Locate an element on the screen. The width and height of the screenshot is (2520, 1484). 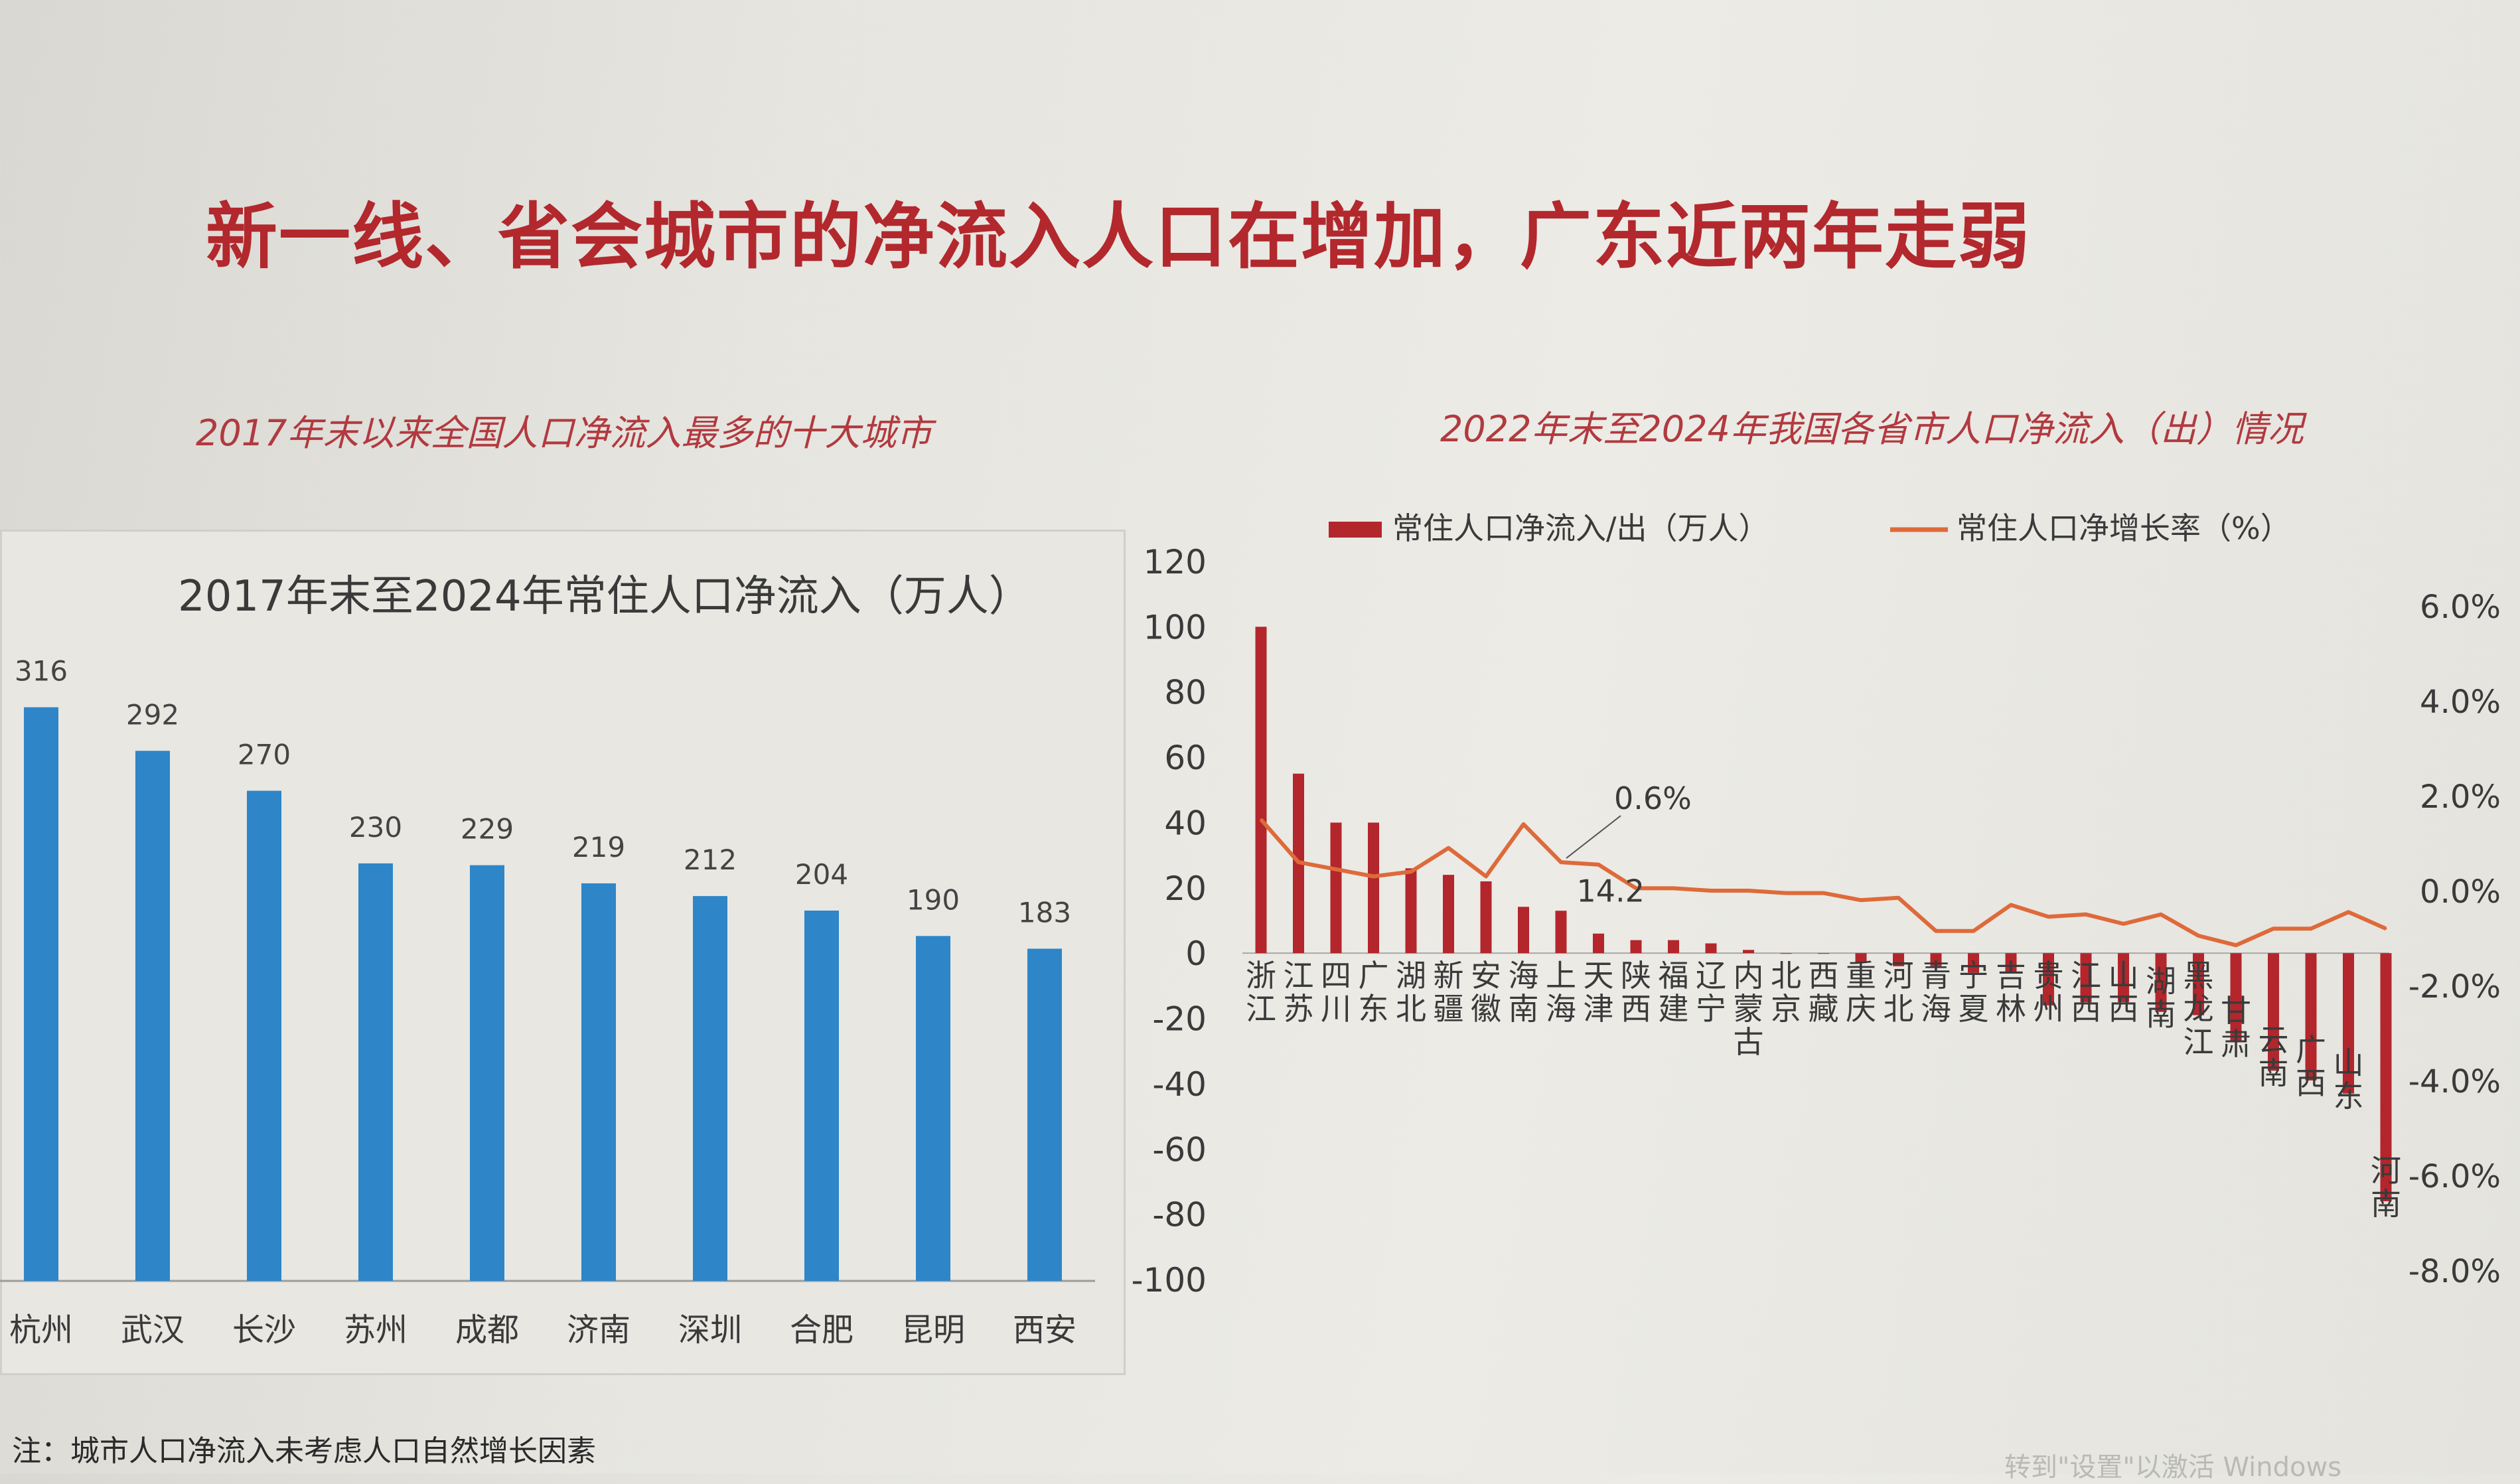
left-category-label-4: 成都 is located at coordinates (487, 1330).